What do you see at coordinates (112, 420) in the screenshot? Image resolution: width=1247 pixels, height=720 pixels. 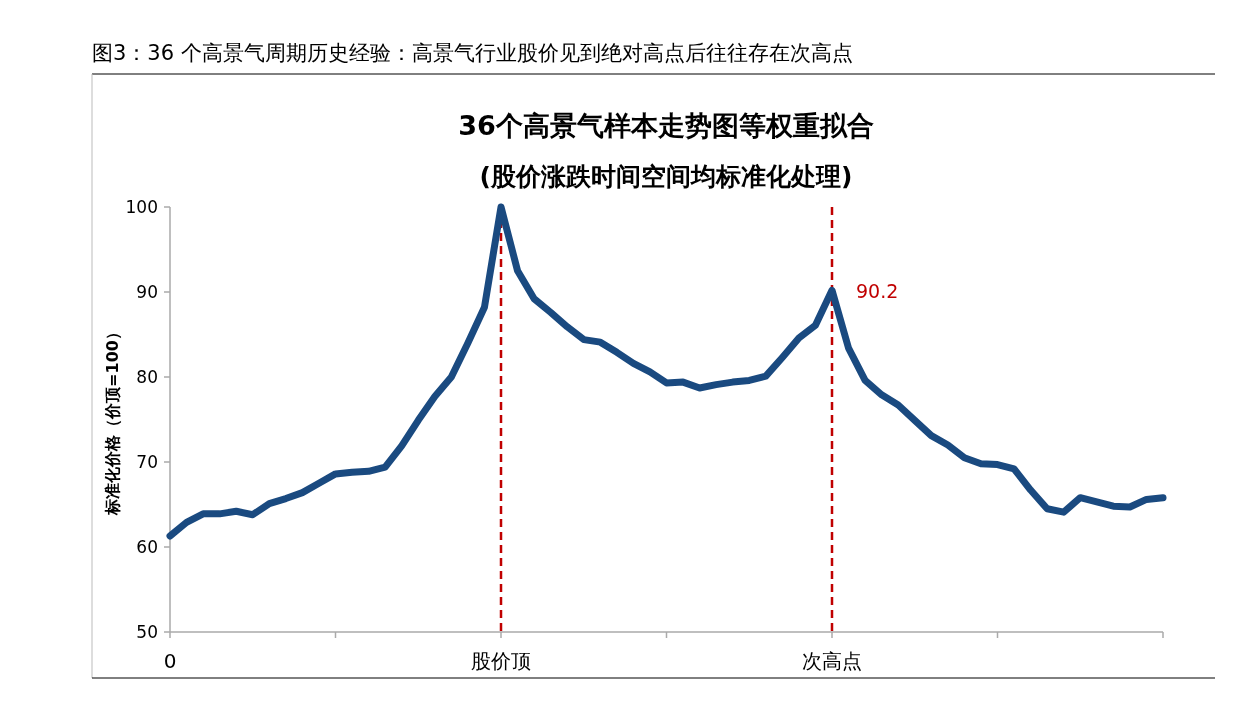 I see `y-axis-title: 标准化价格（价顶=100）` at bounding box center [112, 420].